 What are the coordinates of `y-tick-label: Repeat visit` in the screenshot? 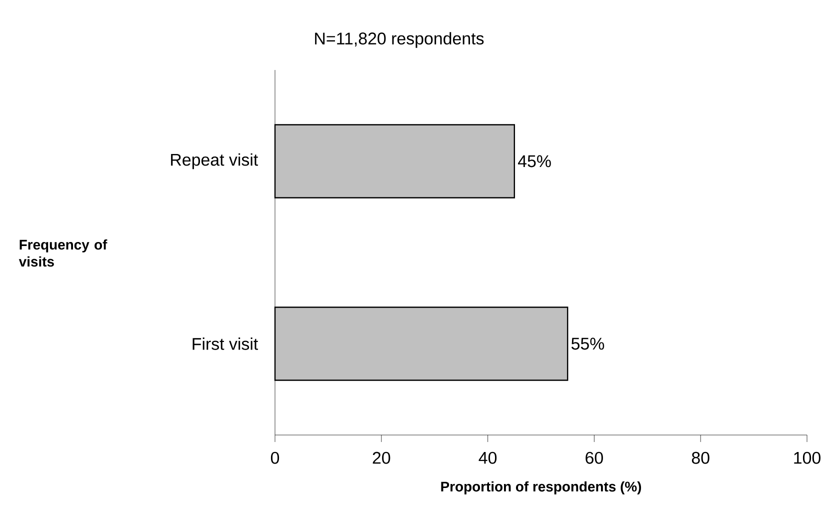 It's located at (214, 161).